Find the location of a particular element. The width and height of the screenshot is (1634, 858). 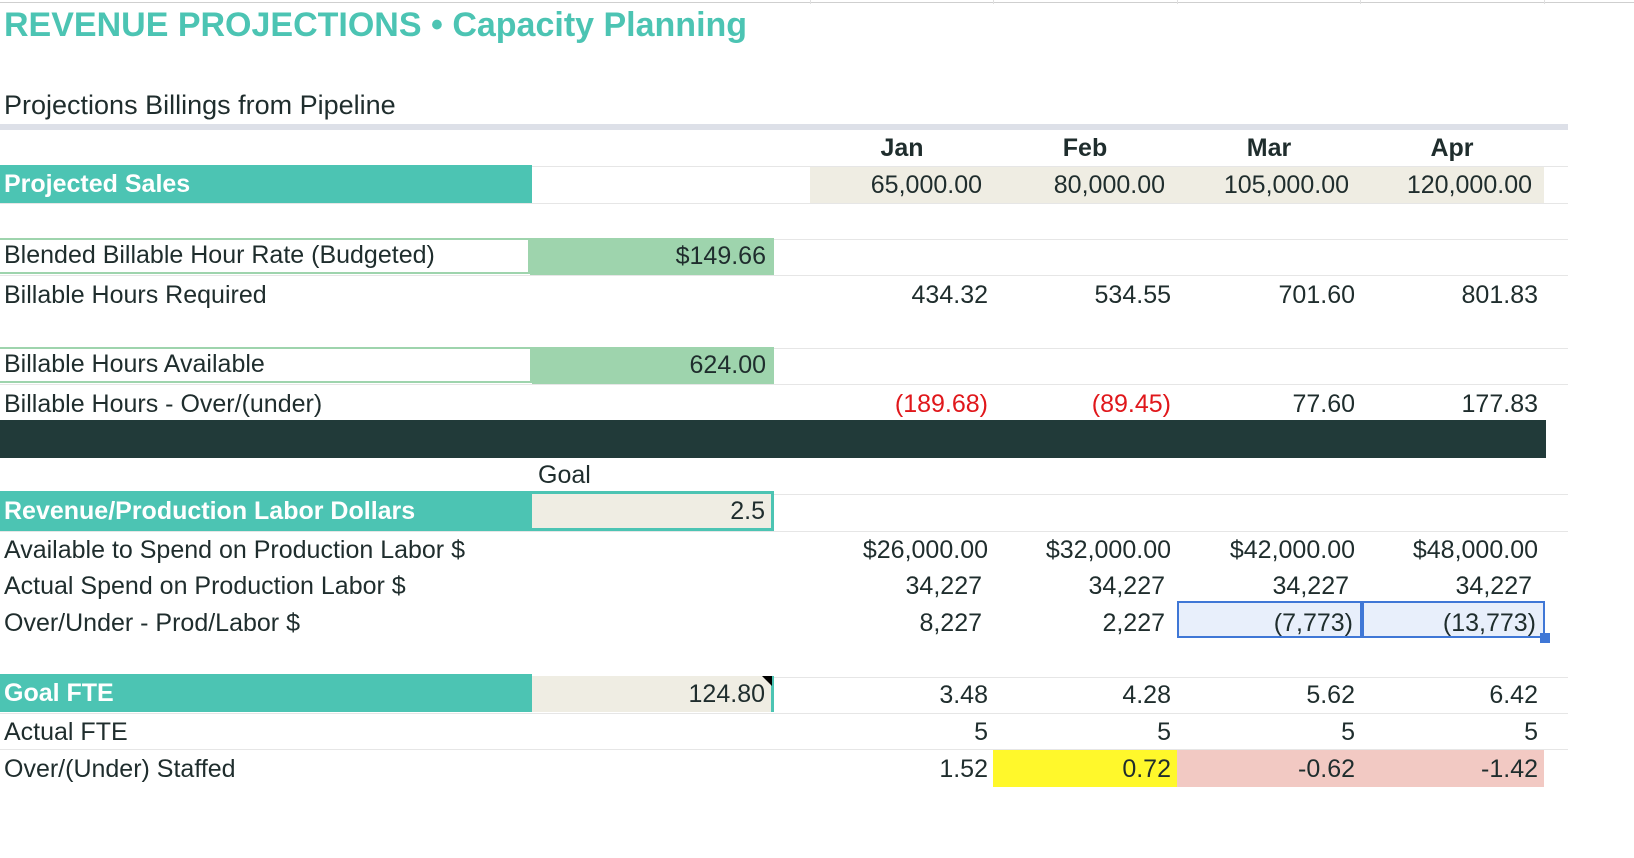

available-spend-apr: $48,000.00 is located at coordinates (1475, 550).